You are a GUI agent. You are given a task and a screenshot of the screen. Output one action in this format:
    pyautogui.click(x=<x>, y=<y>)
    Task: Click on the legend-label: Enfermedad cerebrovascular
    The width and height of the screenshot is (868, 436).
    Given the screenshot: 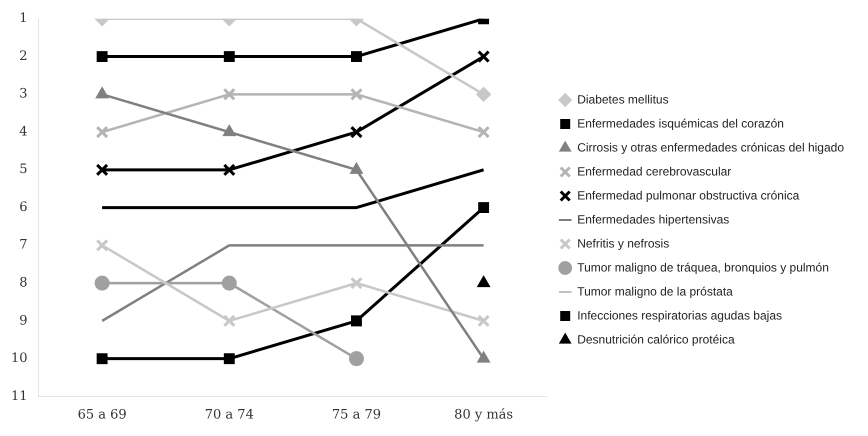 What is the action you would take?
    pyautogui.click(x=654, y=171)
    